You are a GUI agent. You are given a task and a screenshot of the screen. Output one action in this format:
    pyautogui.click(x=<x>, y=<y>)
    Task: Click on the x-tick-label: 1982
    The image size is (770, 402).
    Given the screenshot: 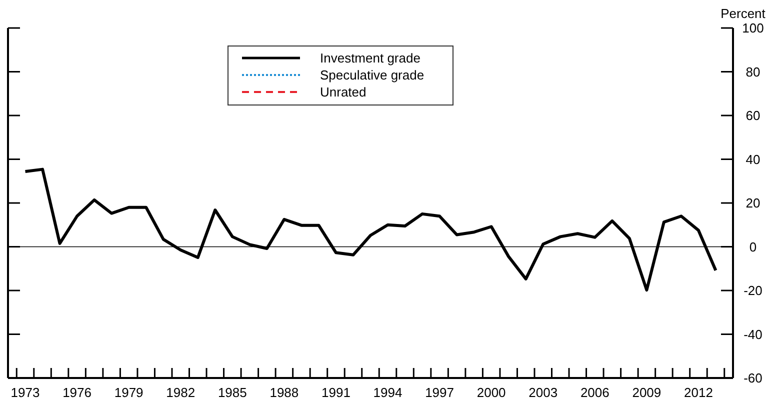 What is the action you would take?
    pyautogui.click(x=181, y=392)
    